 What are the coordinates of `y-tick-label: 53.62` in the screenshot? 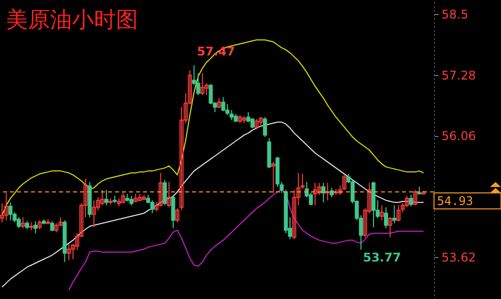 It's located at (459, 257).